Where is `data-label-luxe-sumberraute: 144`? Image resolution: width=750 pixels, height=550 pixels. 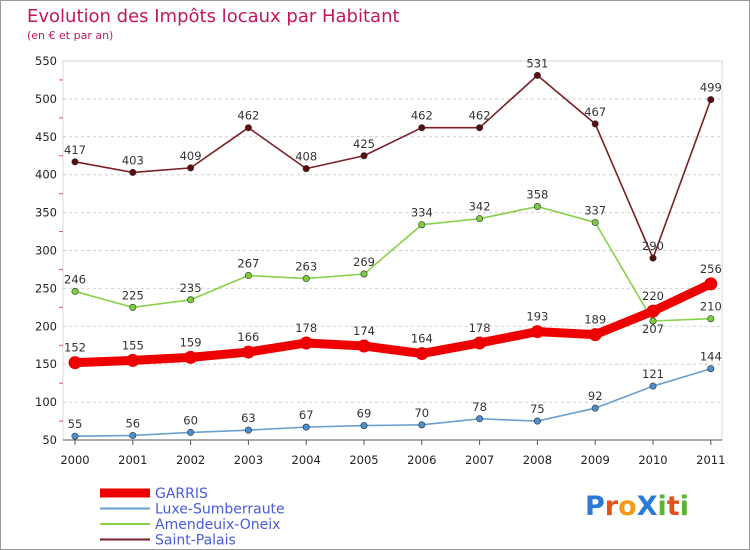
data-label-luxe-sumberraute: 144 is located at coordinates (711, 357).